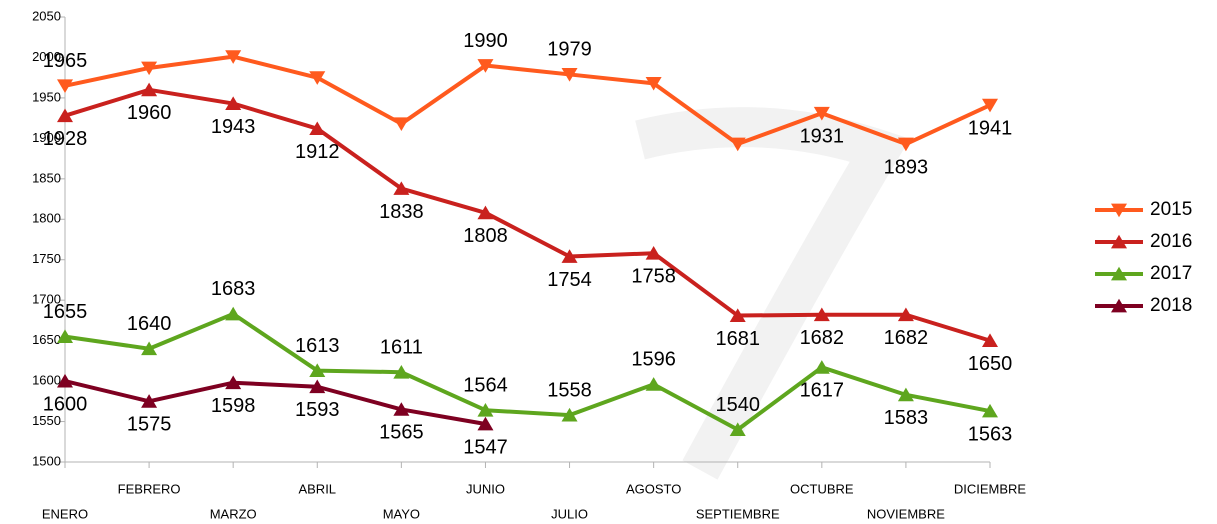  What do you see at coordinates (990, 364) in the screenshot?
I see `data-label: 1650` at bounding box center [990, 364].